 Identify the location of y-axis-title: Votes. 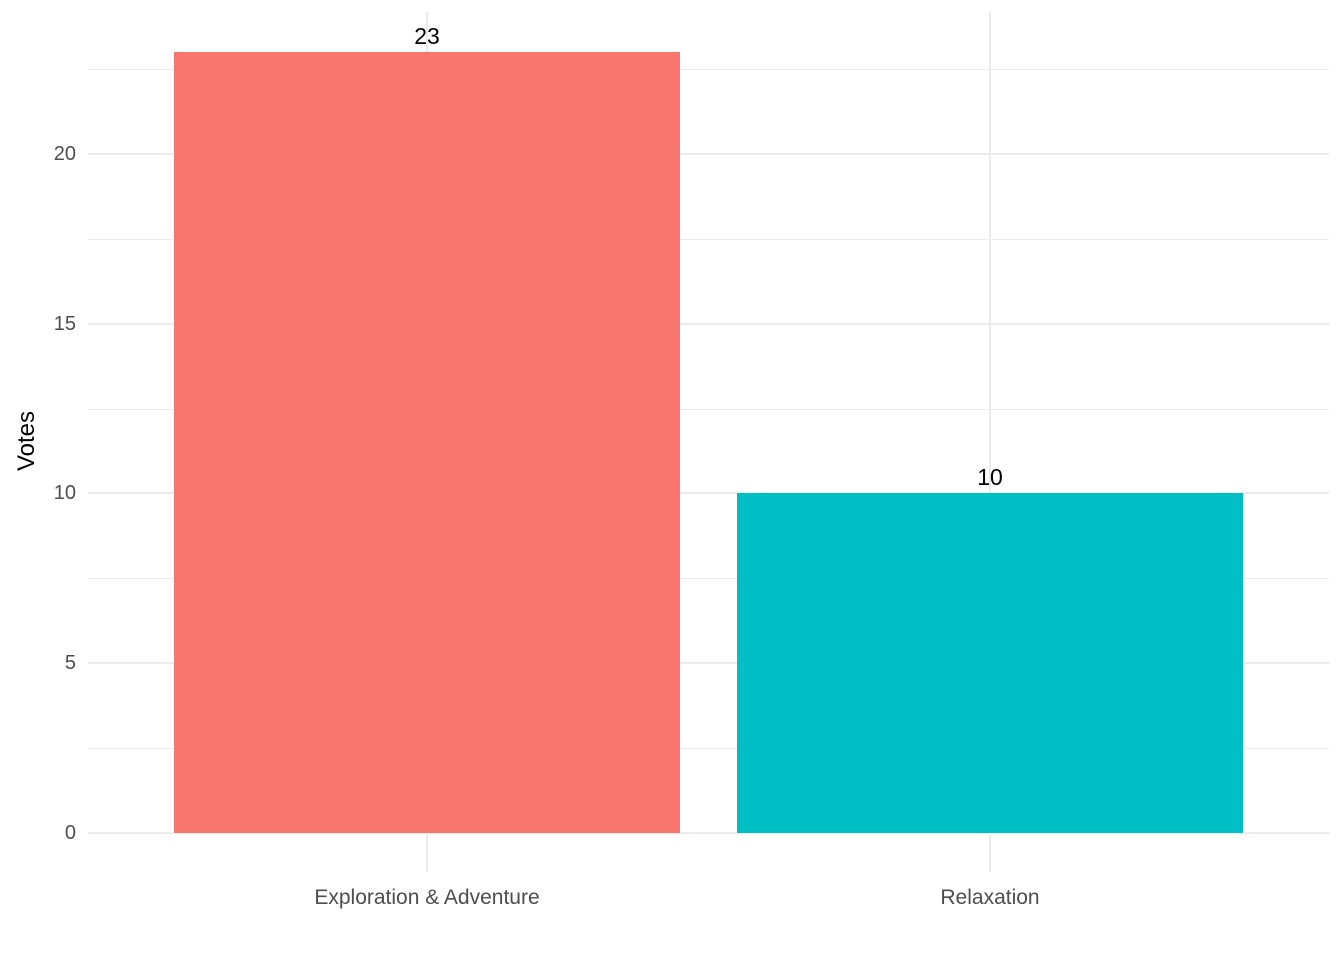
(26, 441).